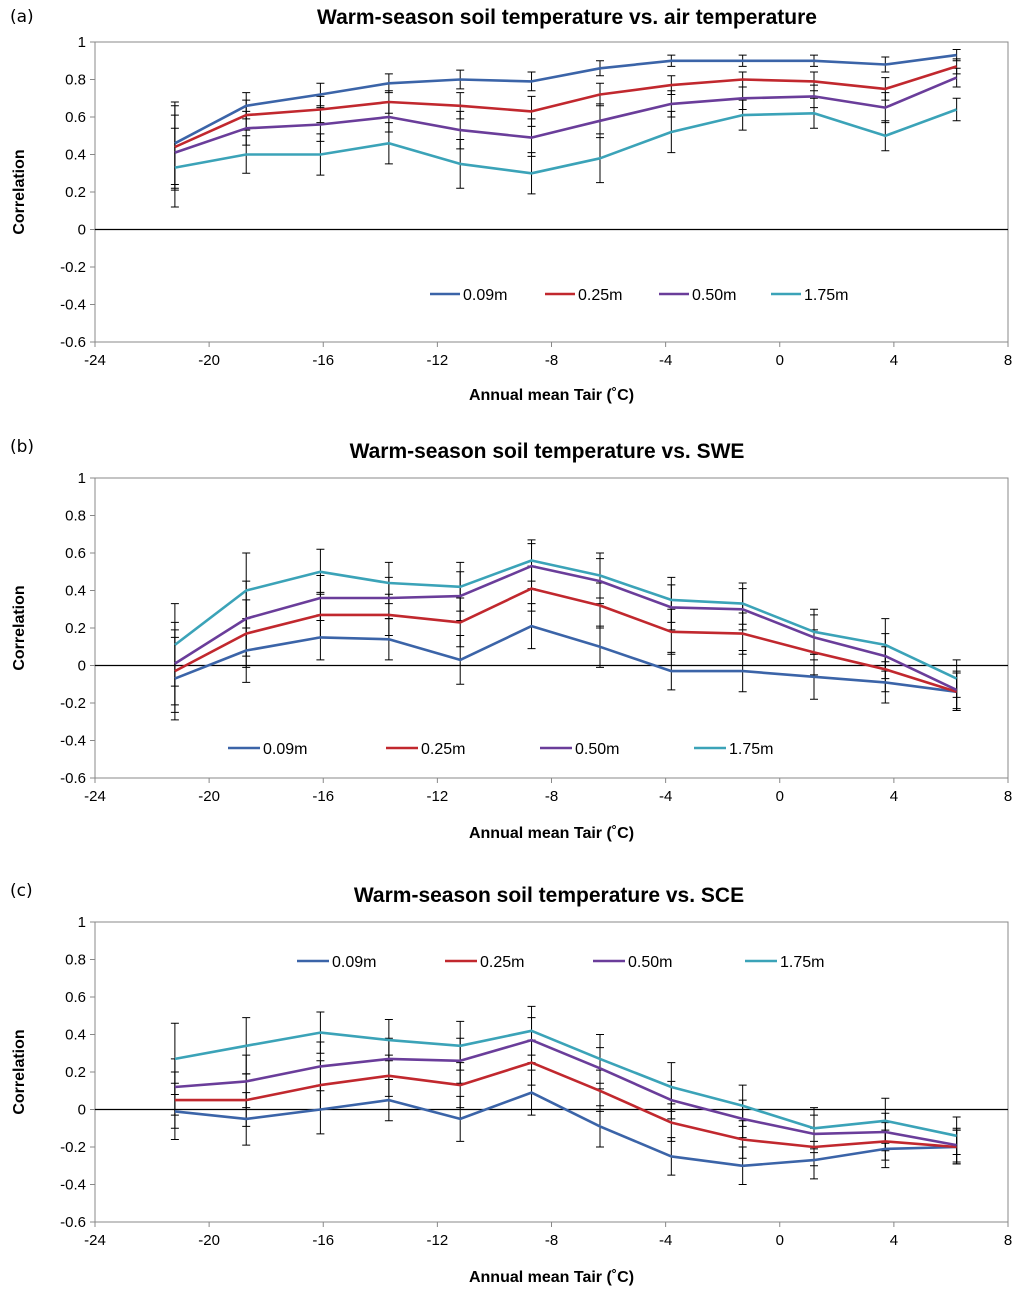 The height and width of the screenshot is (1289, 1015). I want to click on panel-label: (c), so click(21, 891).